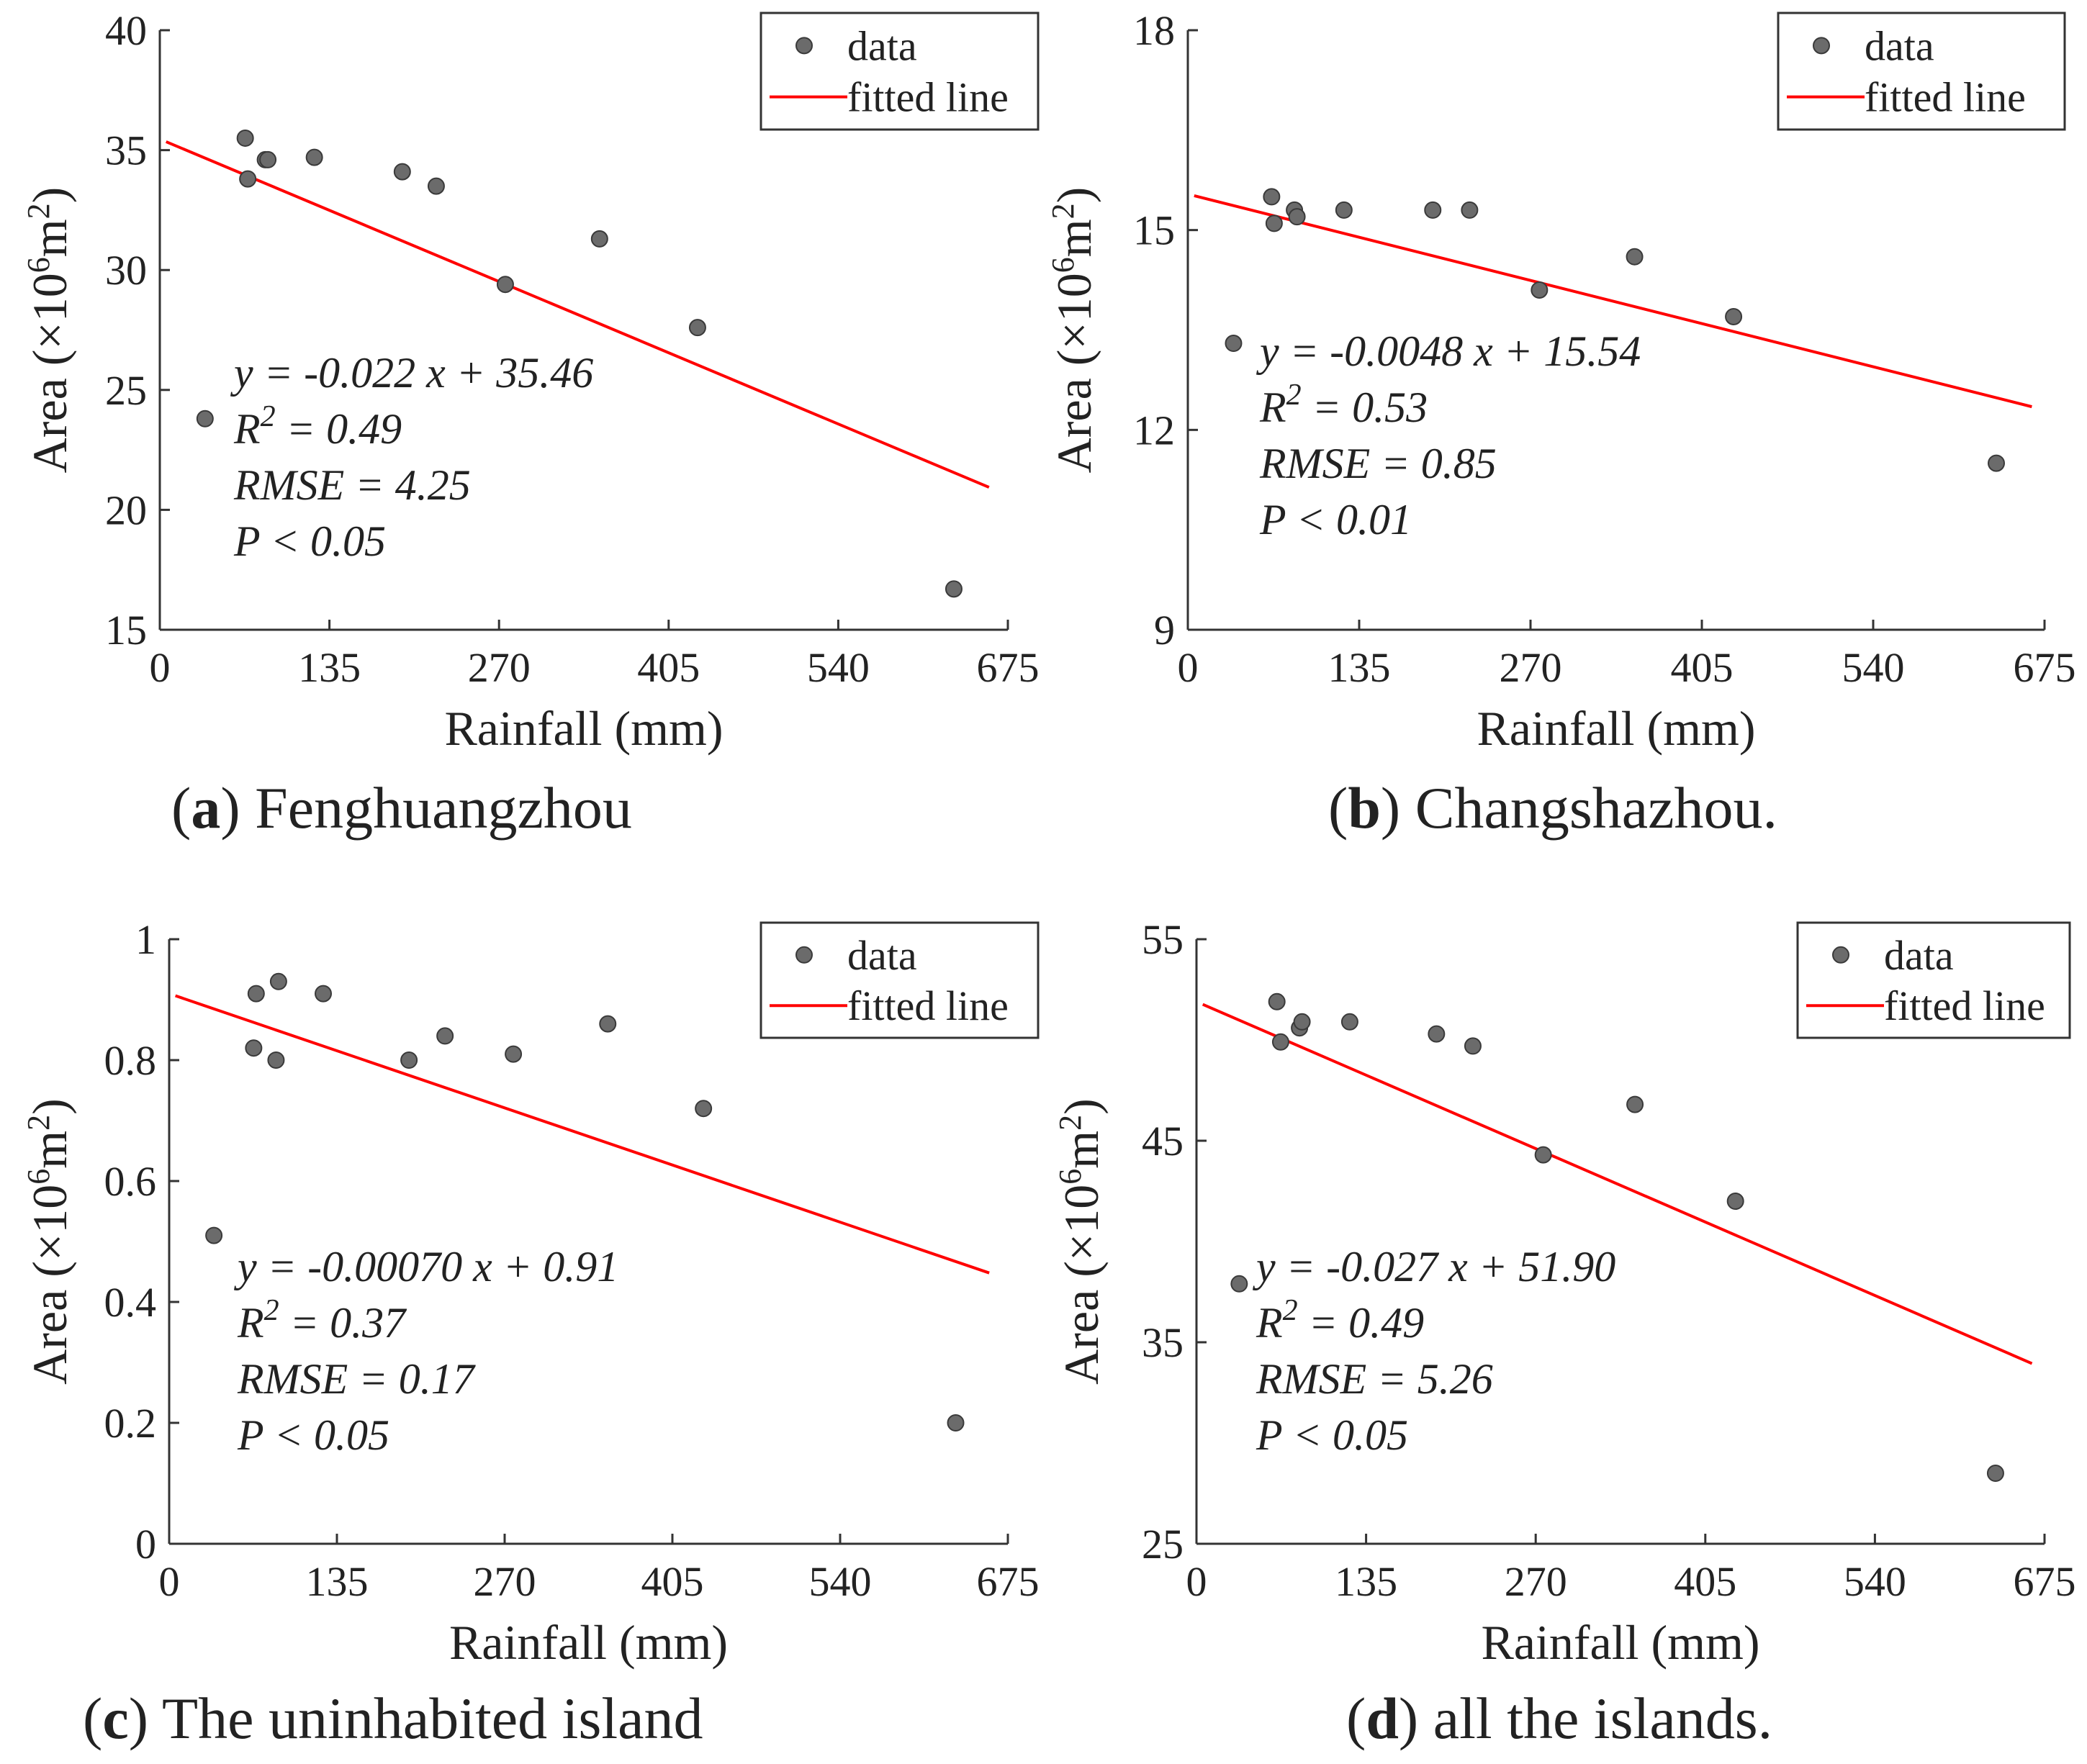 The image size is (2087, 1764). What do you see at coordinates (1163, 1141) in the screenshot?
I see `y-tick-label: 45` at bounding box center [1163, 1141].